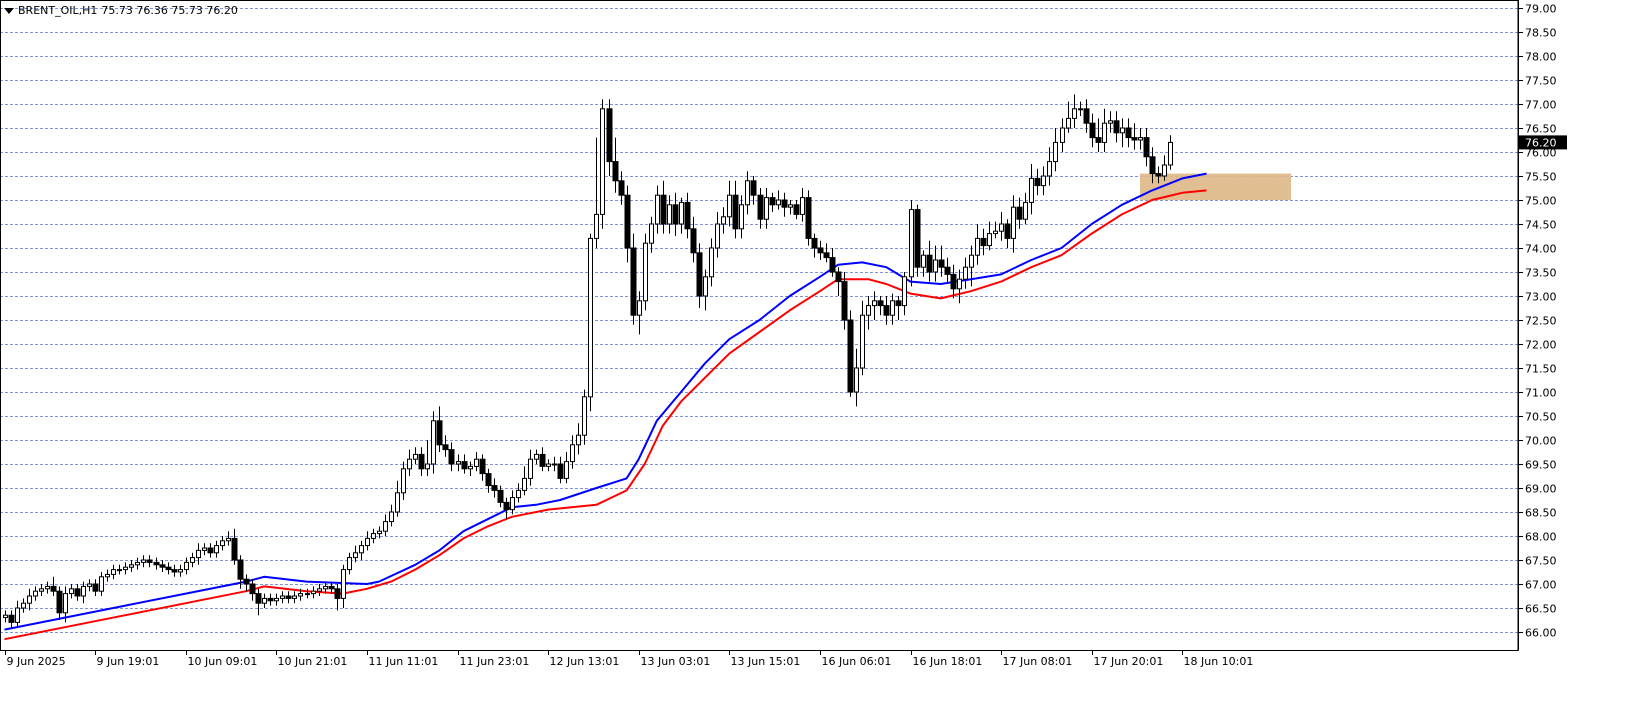  I want to click on time-tick-label: 17 Jun 08:01, so click(1038, 661).